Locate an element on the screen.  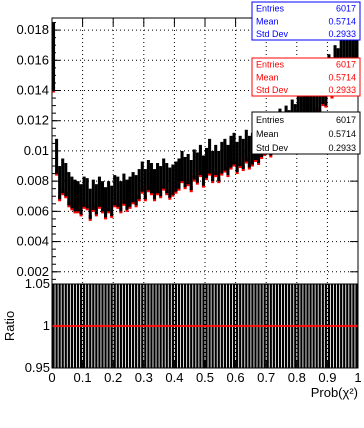
stats-value: 0.5714 is located at coordinates (342, 21).